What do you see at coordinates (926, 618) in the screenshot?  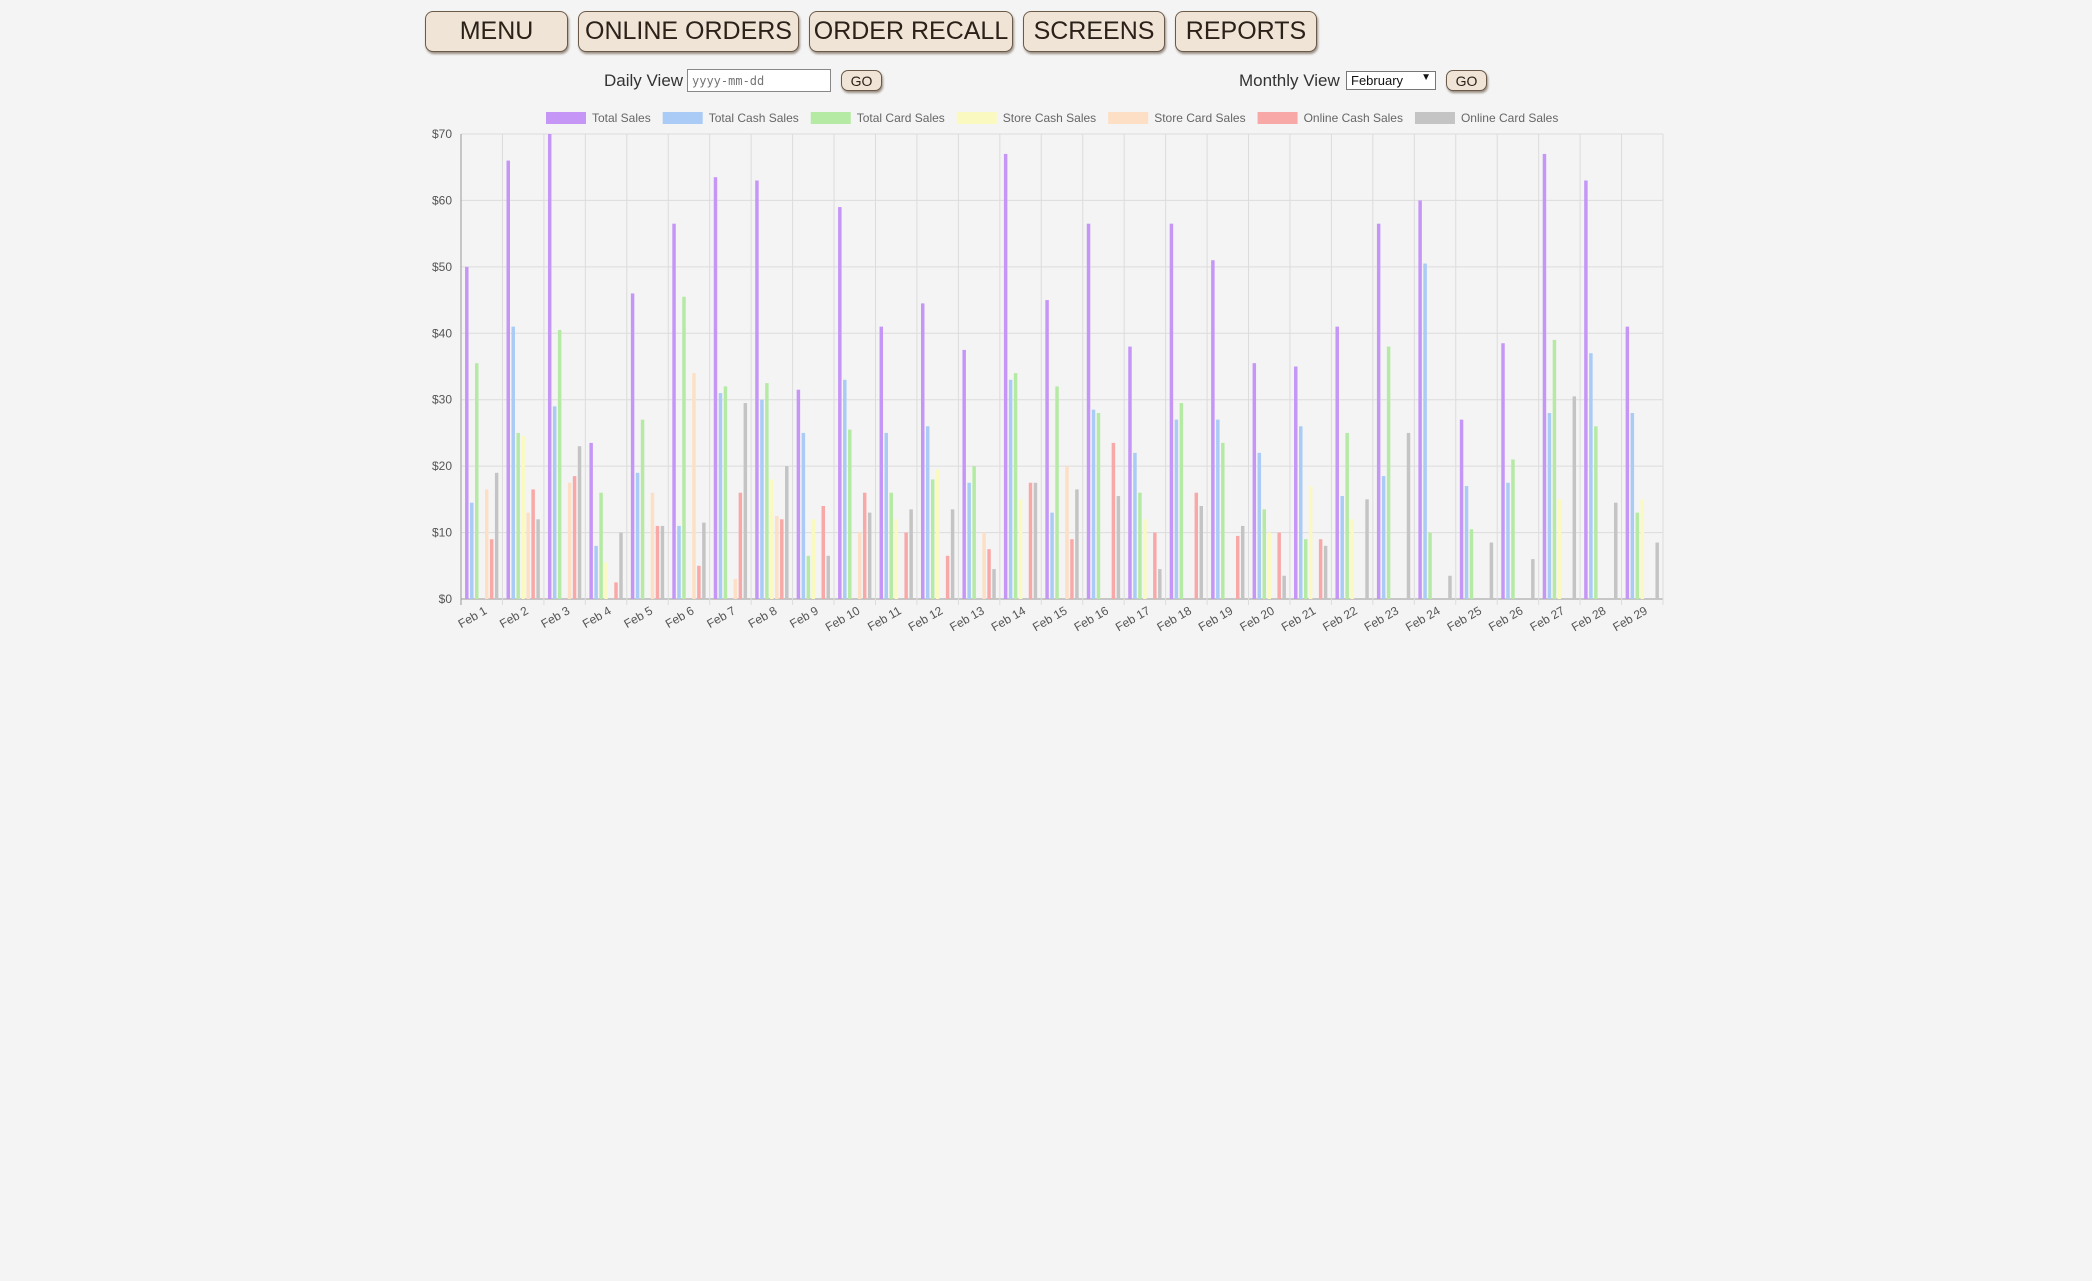 I see `x-tick-label: Feb 12` at bounding box center [926, 618].